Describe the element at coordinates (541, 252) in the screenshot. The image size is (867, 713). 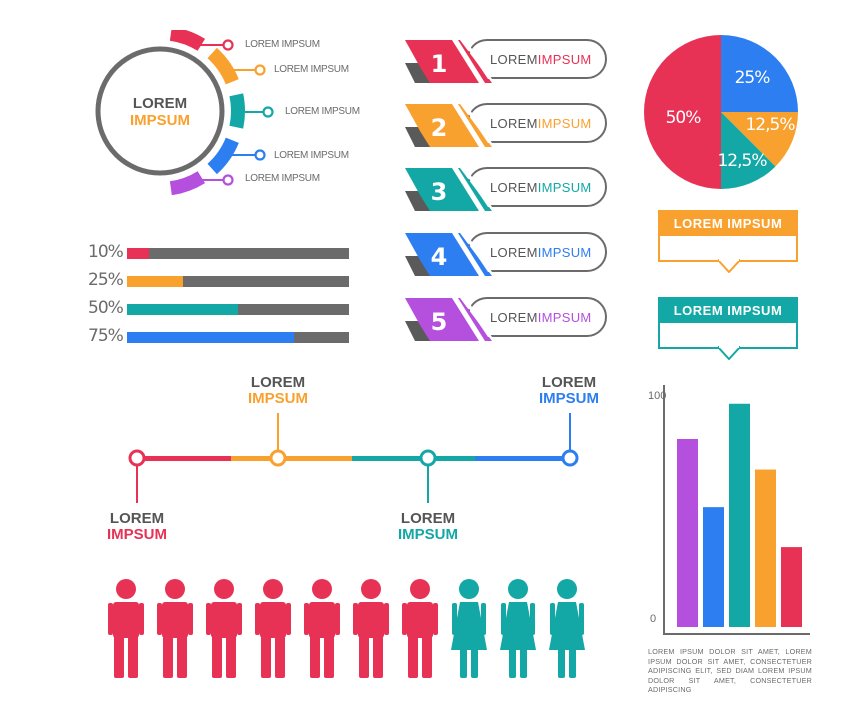
I see `step-text-4: LOREMIMPSUM` at that location.